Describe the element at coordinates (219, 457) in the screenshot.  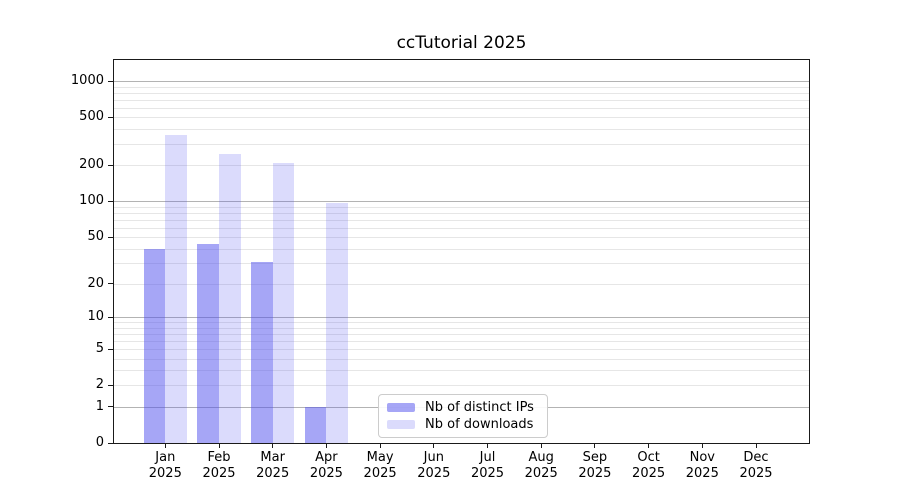
I see `x-tick-month: Feb` at that location.